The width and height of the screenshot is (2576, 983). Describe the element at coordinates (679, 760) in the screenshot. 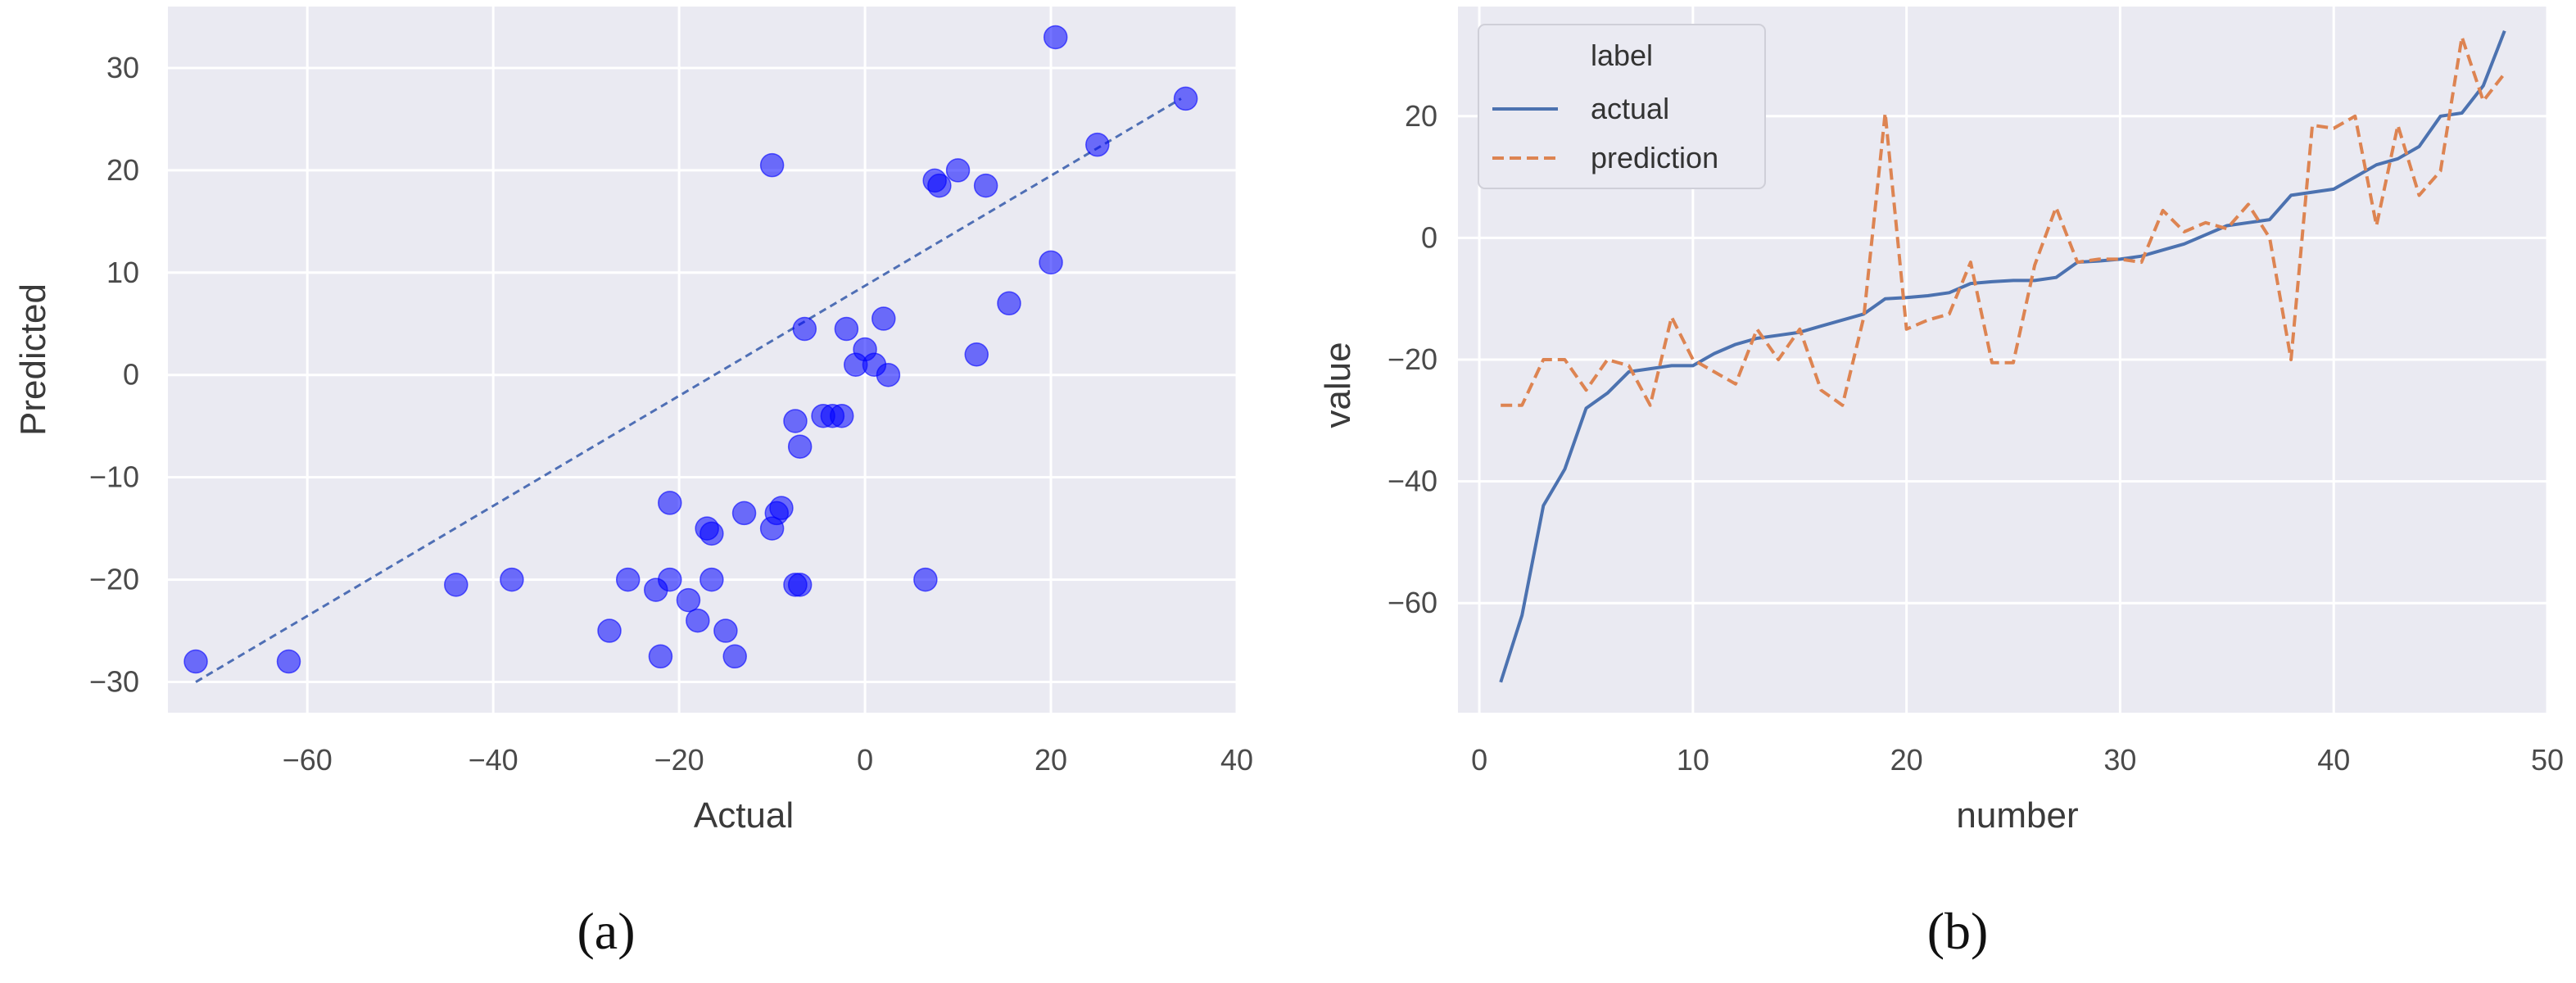

I see `scatter-x-tick-label: −20` at that location.